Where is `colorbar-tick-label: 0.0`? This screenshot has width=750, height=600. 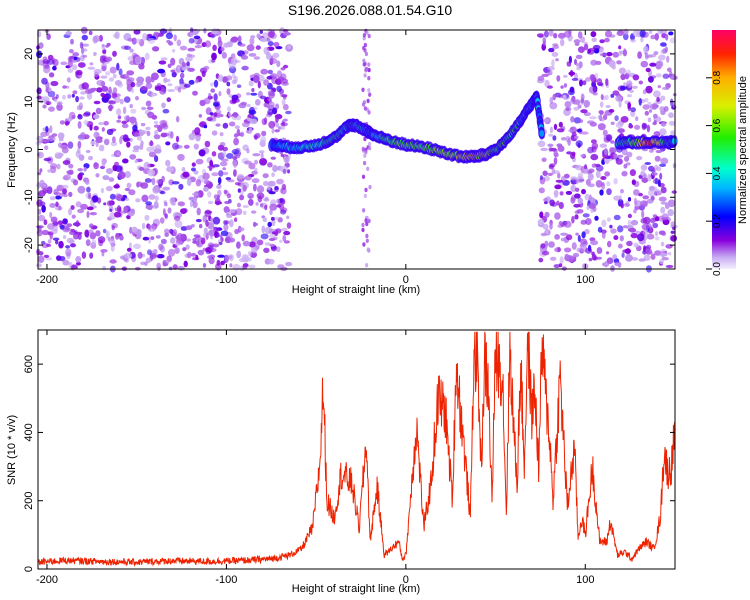
colorbar-tick-label: 0.0 is located at coordinates (717, 269).